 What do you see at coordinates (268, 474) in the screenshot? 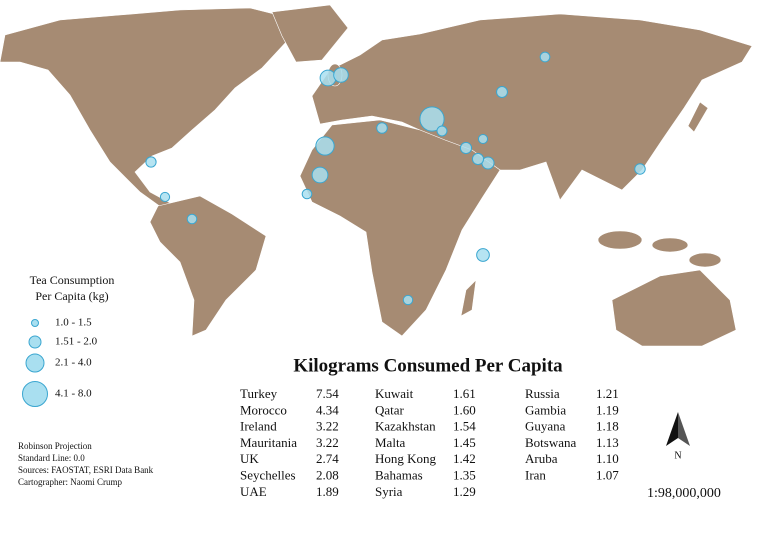
I see `country-name: Seychelles` at bounding box center [268, 474].